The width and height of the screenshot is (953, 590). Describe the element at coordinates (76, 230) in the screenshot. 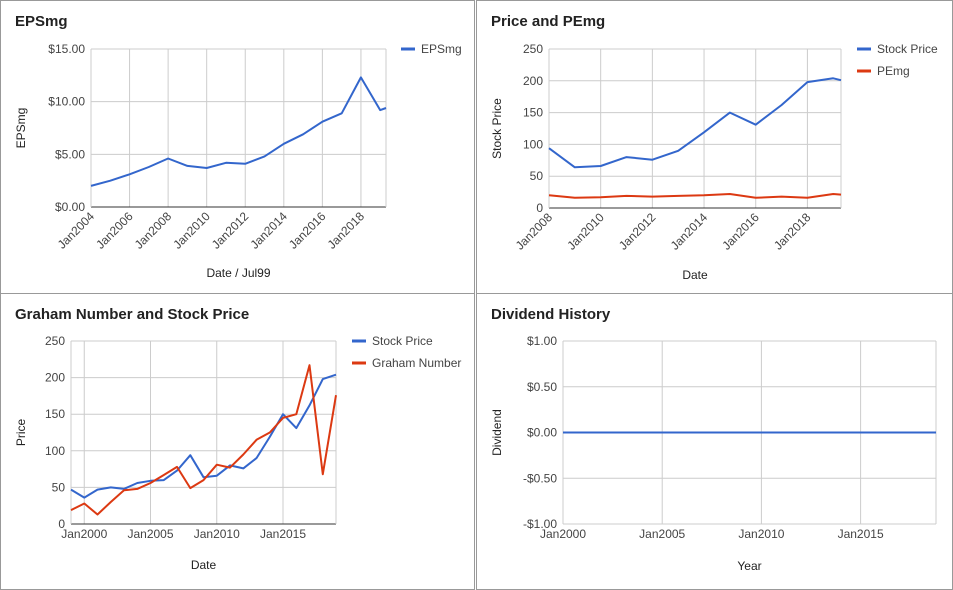

I see `x-tick-label: Jan2004` at that location.